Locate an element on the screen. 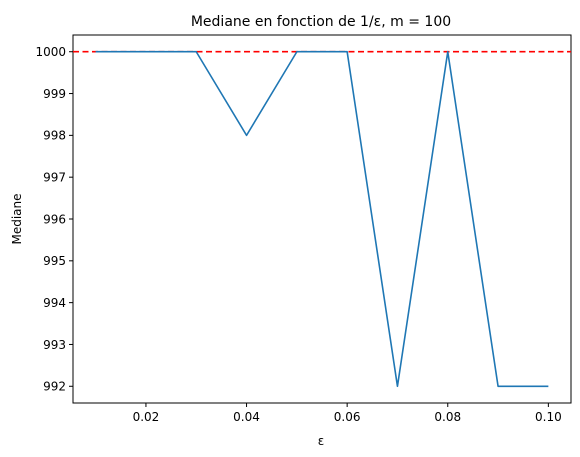 The width and height of the screenshot is (580, 457). x-tick-label: 0.08 is located at coordinates (447, 417).